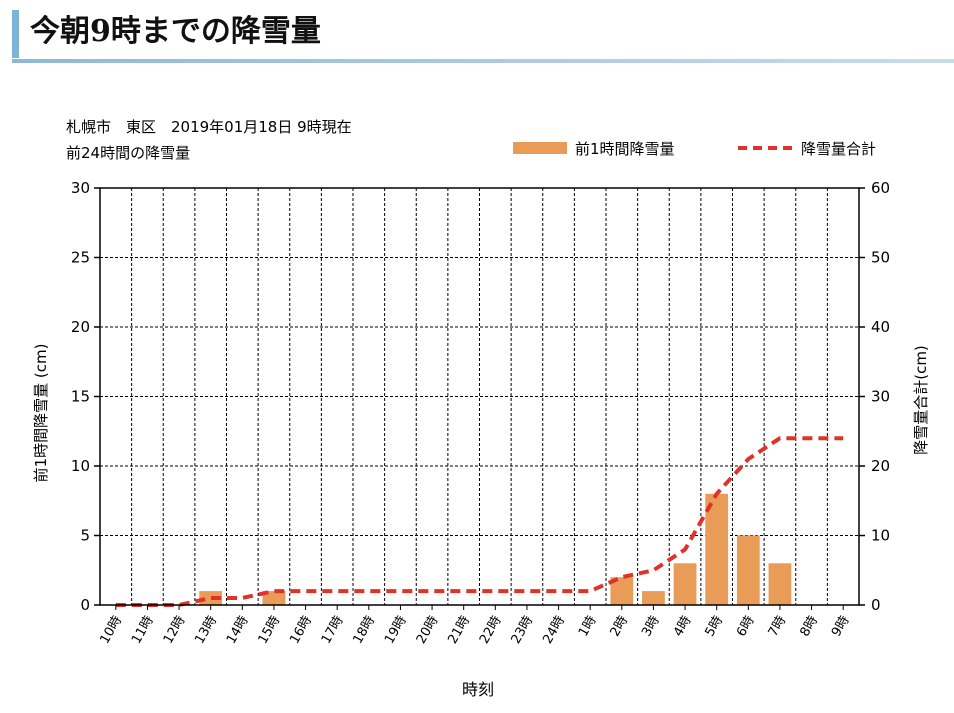 The height and width of the screenshot is (713, 954). I want to click on y-right-tick-label: 40, so click(880, 327).